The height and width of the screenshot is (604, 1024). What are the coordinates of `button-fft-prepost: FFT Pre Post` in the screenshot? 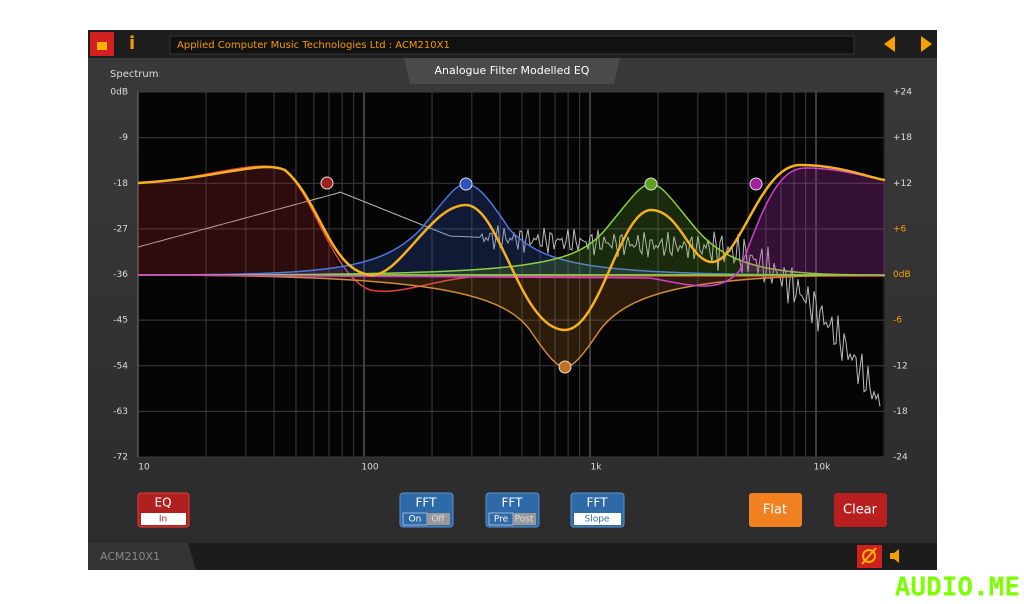 It's located at (512, 510).